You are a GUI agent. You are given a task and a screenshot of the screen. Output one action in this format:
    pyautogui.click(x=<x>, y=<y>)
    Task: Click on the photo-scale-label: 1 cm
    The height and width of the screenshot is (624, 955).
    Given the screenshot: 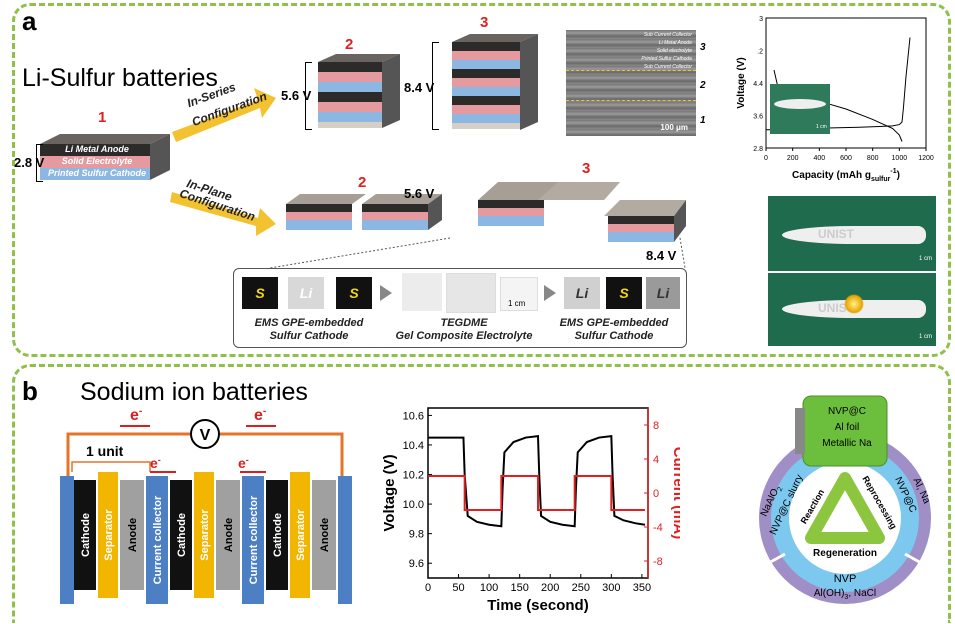 What is the action you would take?
    pyautogui.click(x=517, y=303)
    